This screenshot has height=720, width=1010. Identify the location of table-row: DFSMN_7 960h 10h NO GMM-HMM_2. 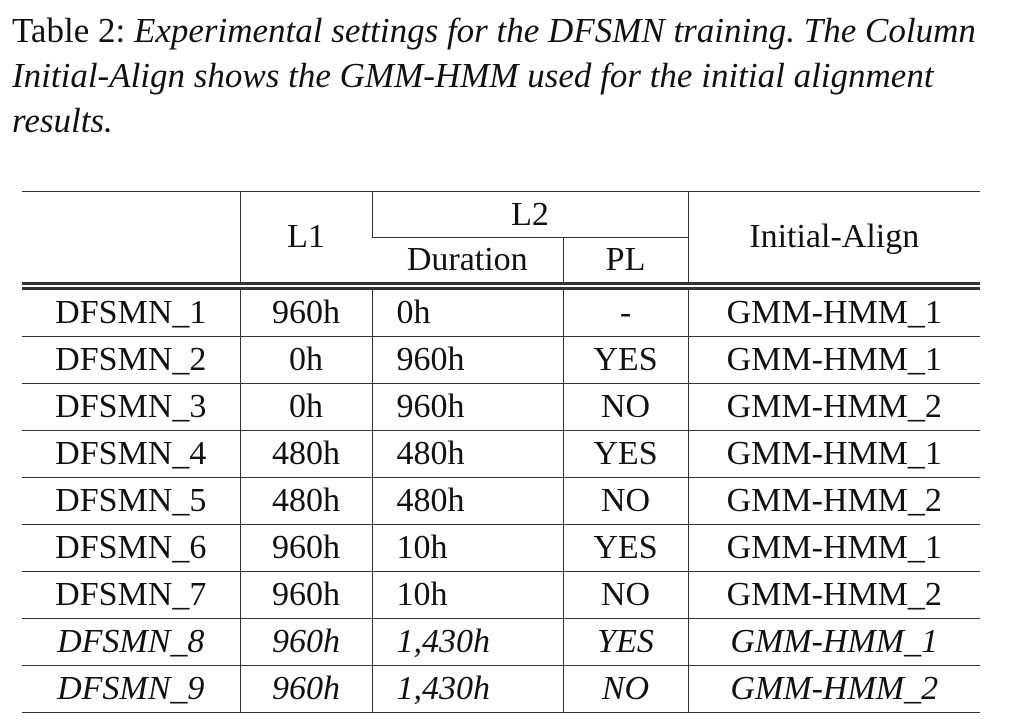
(501, 595).